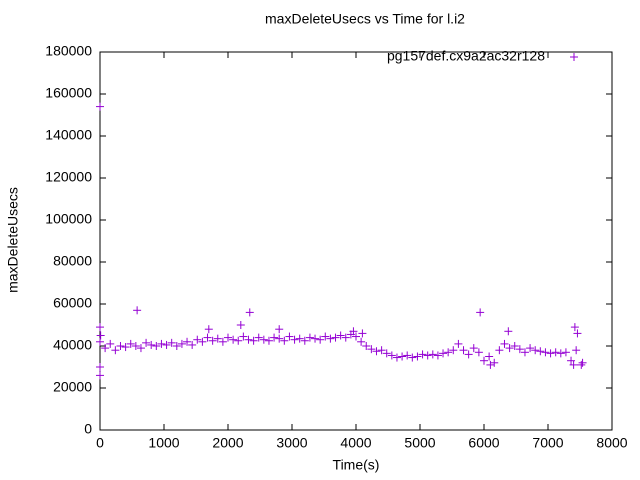 The image size is (640, 480). Describe the element at coordinates (483, 443) in the screenshot. I see `x-tick-label: 6000` at that location.